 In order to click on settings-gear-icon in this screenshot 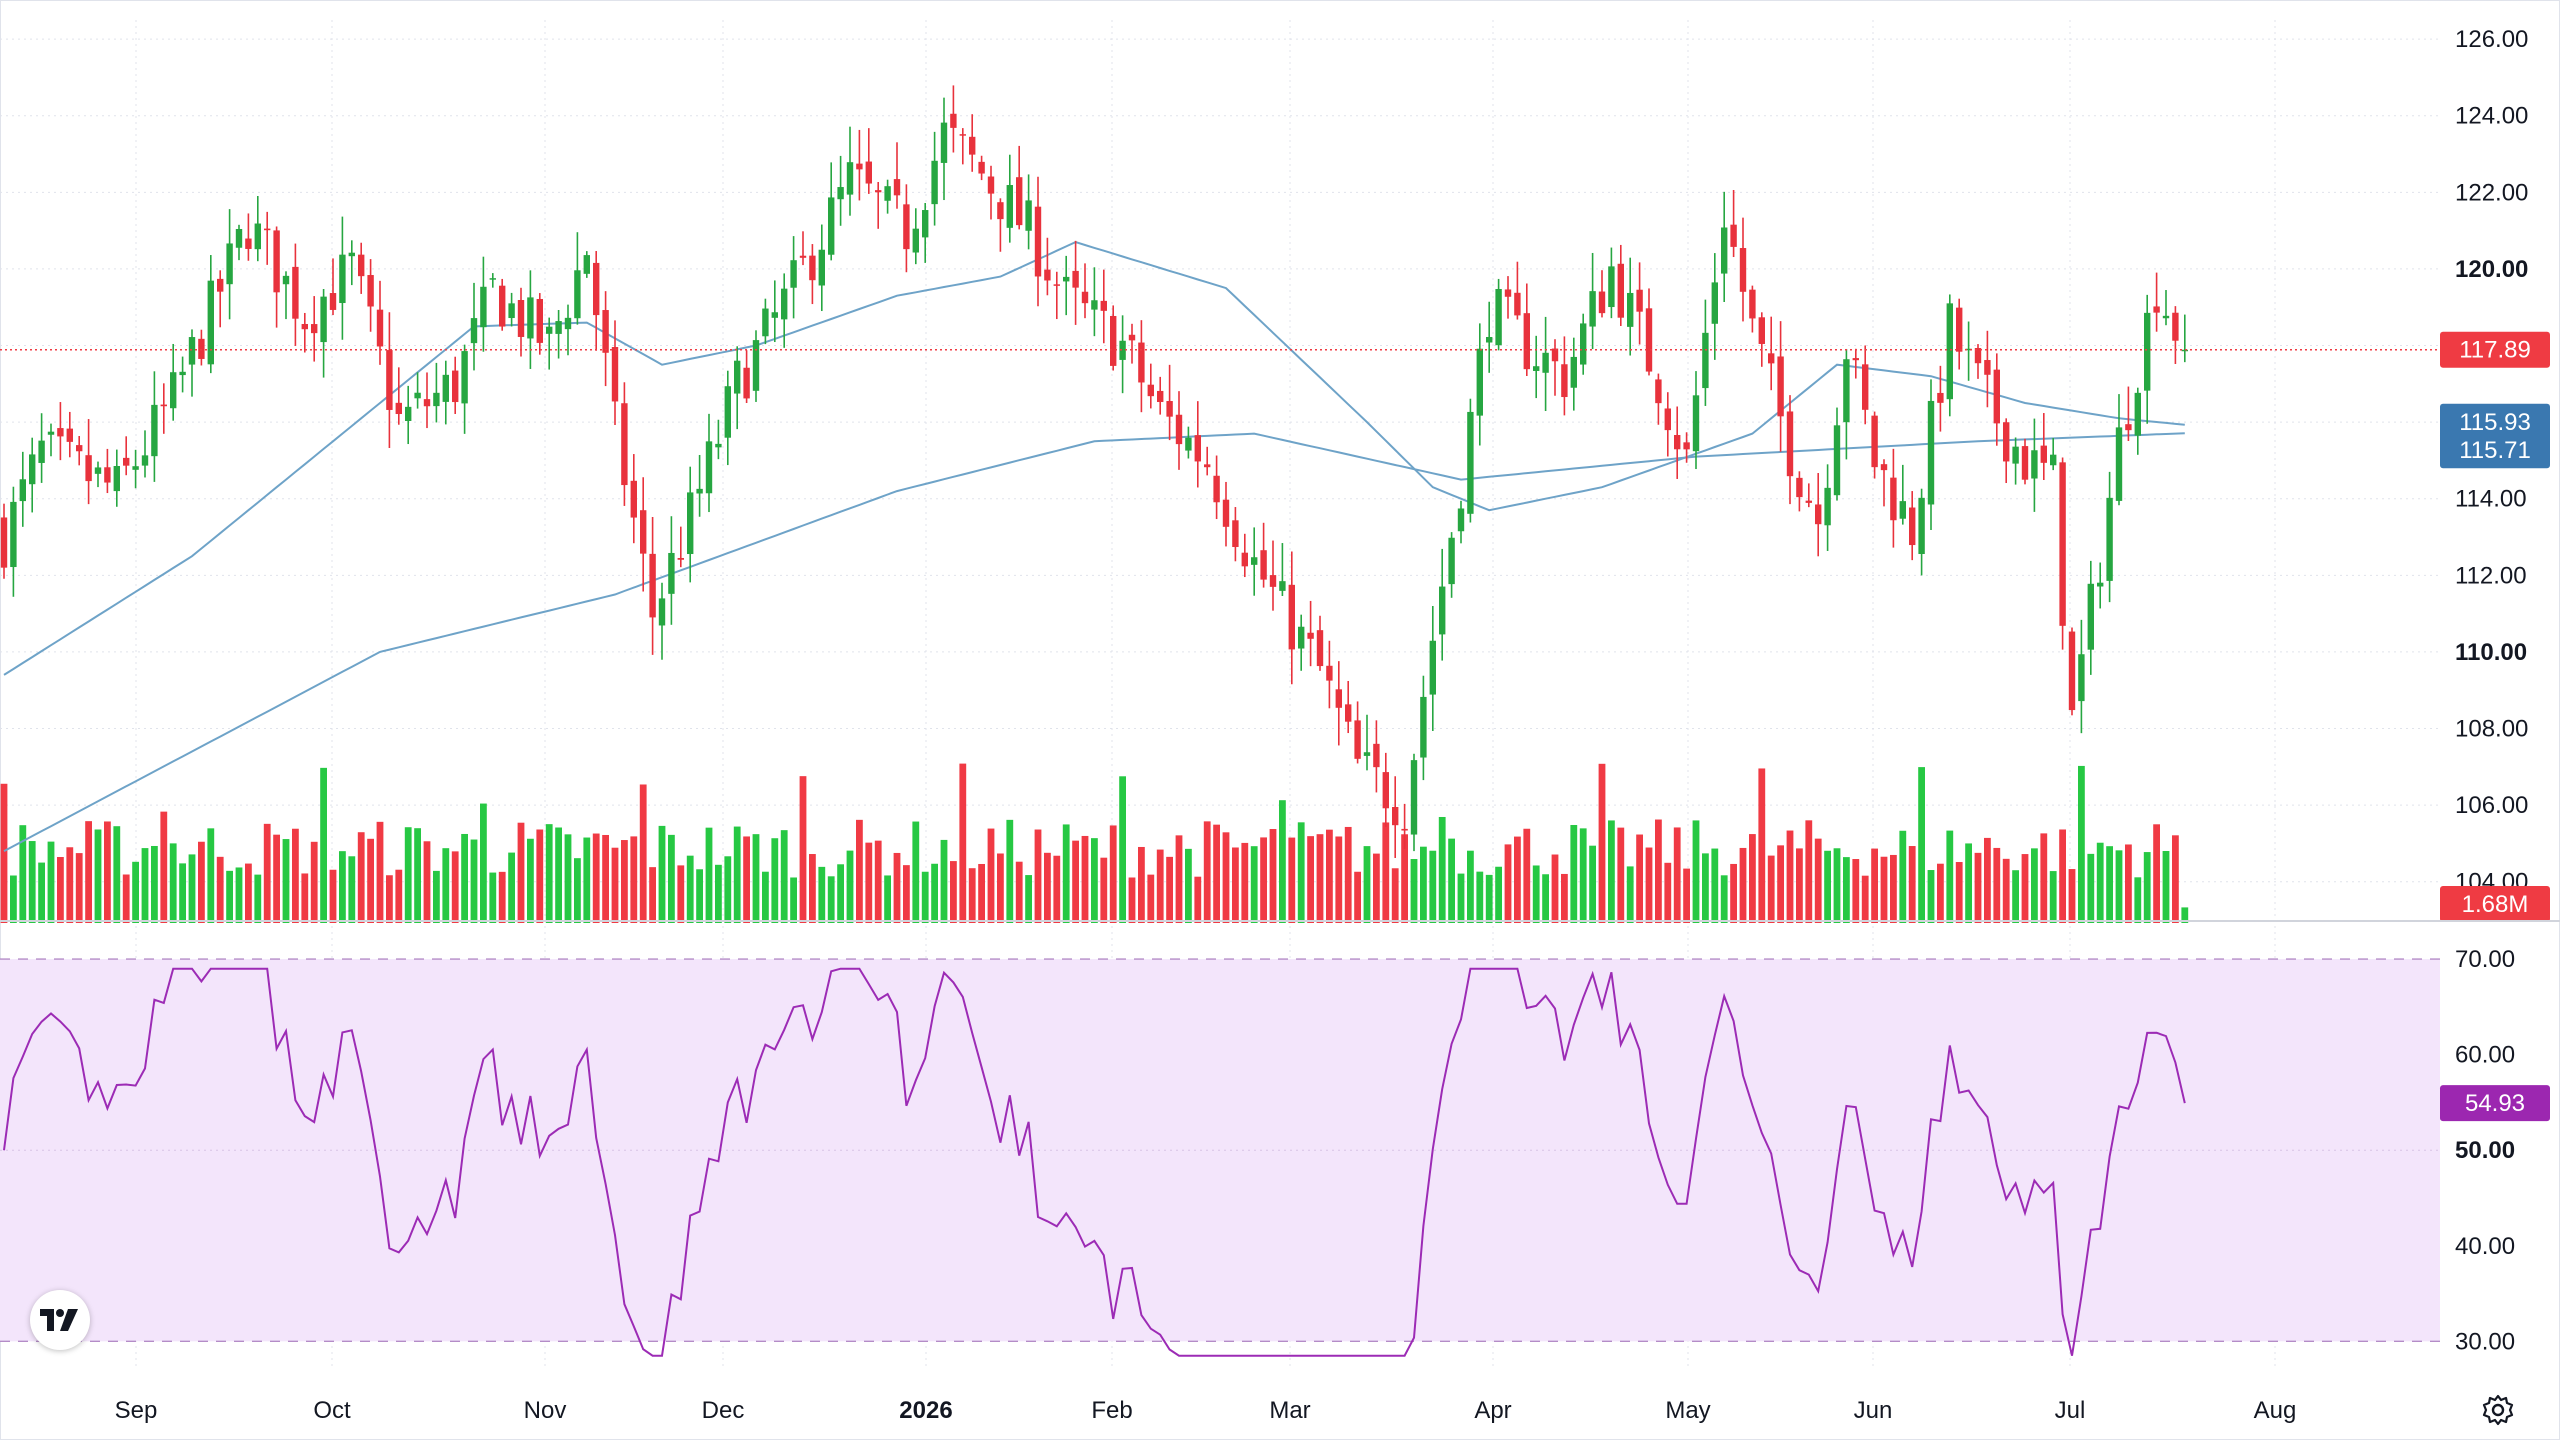, I will do `click(2498, 1410)`.